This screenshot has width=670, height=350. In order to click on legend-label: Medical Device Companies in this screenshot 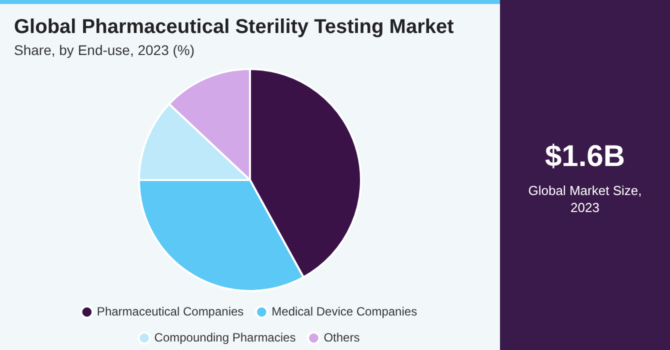, I will do `click(345, 311)`.